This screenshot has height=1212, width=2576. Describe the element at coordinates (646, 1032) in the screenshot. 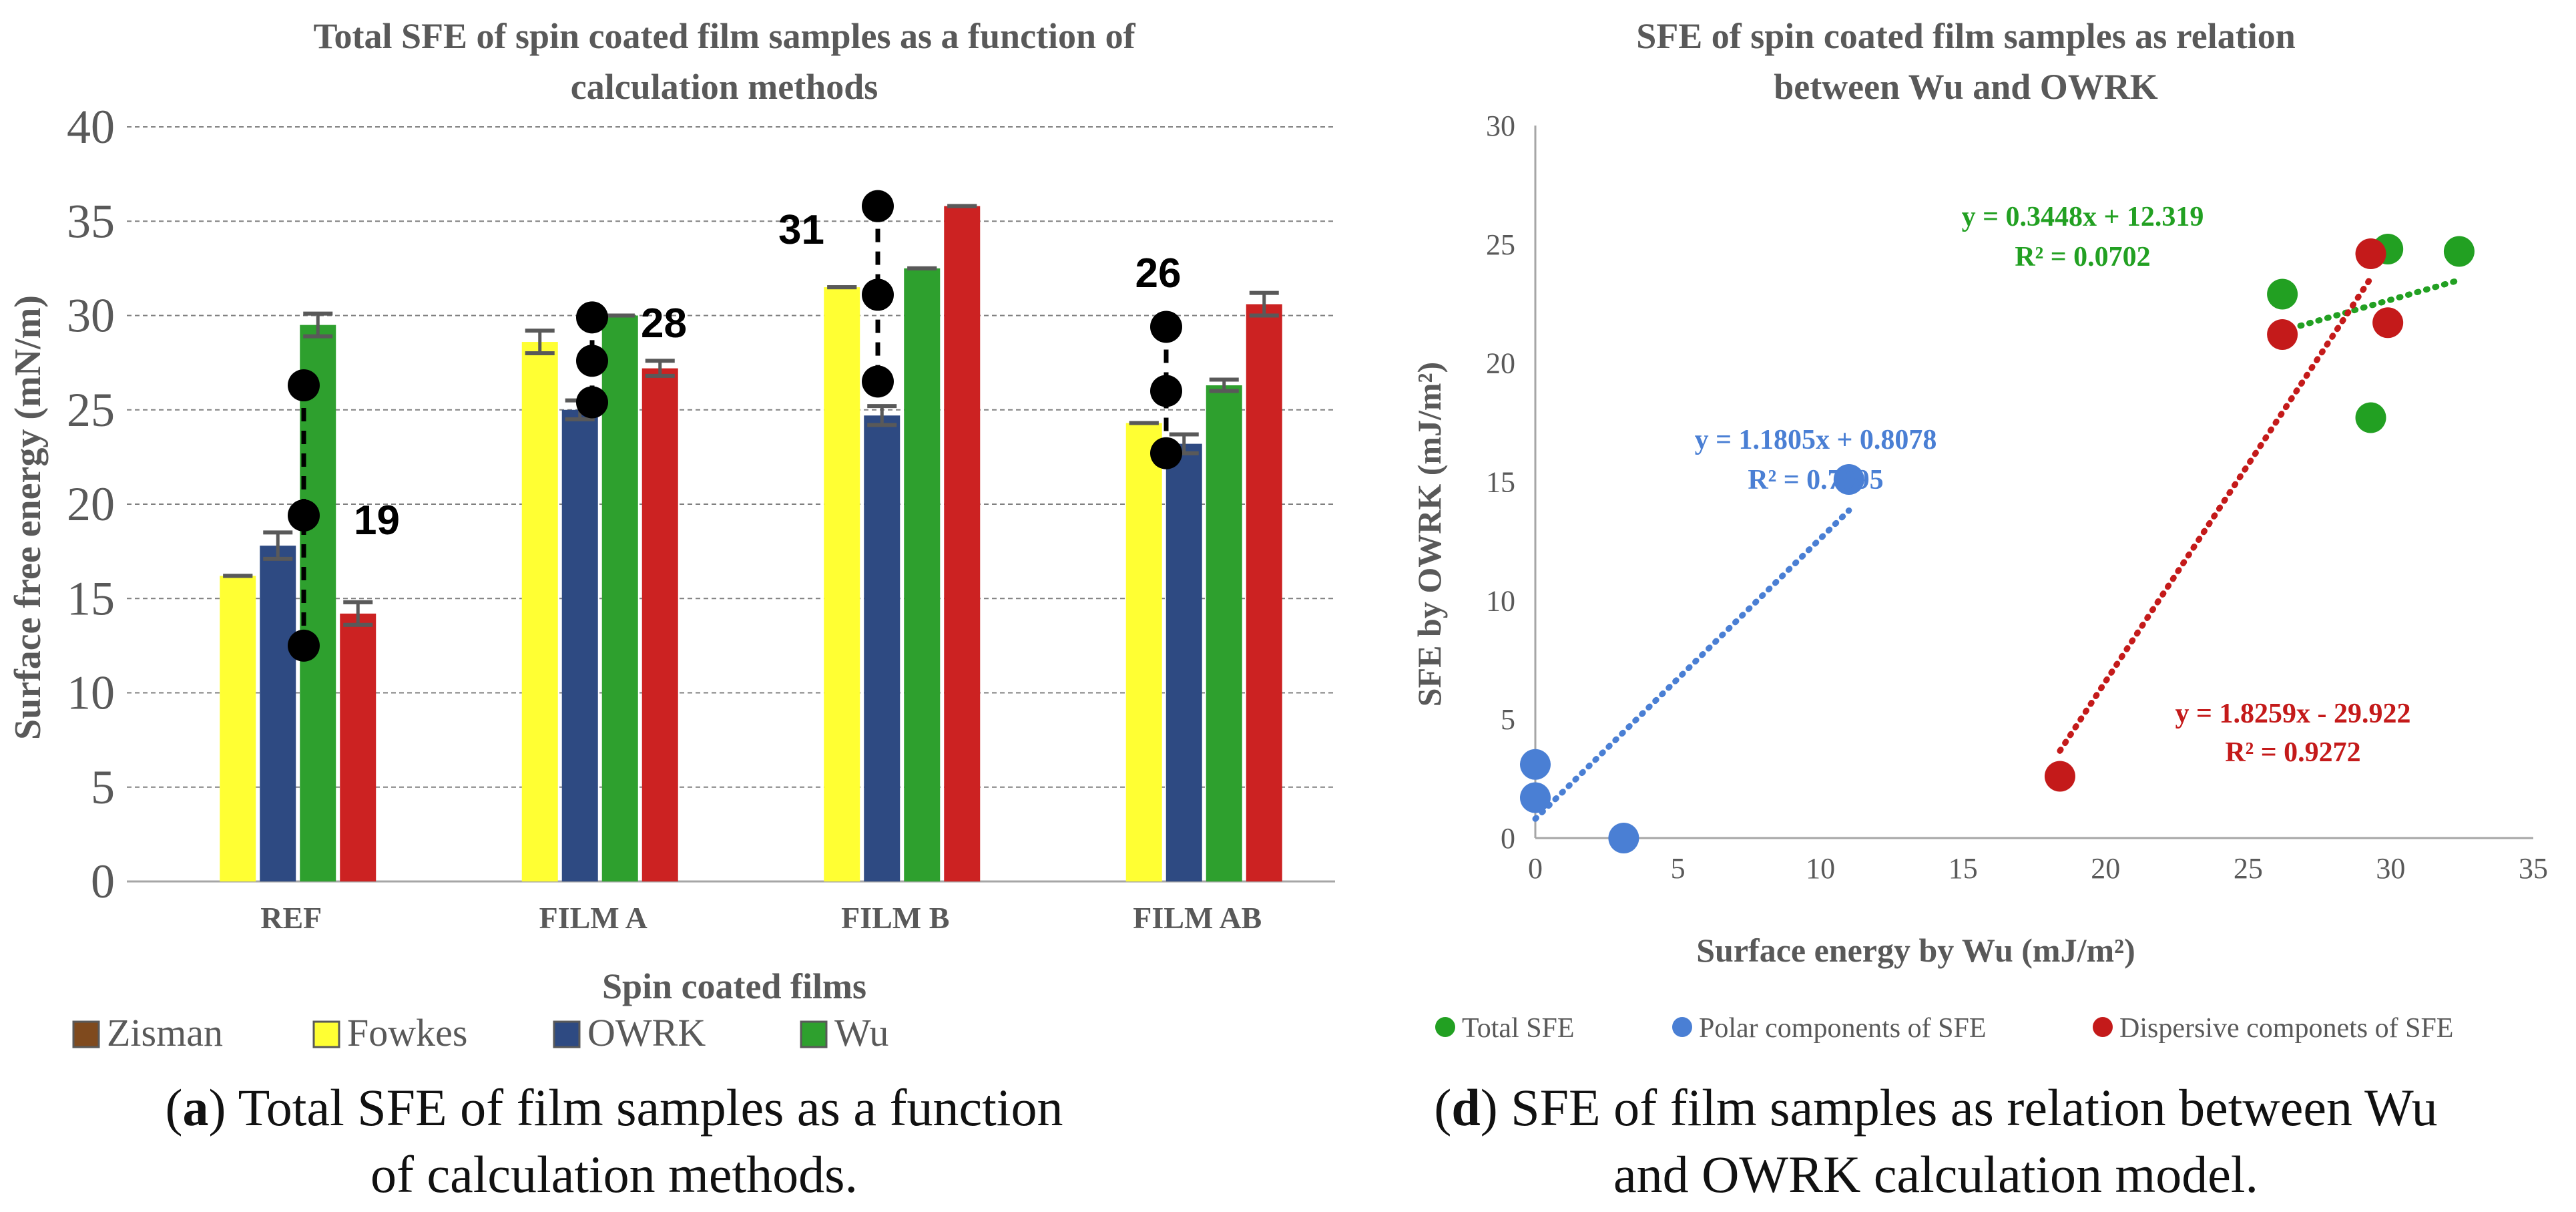

I see `legend-label: OWRK` at that location.